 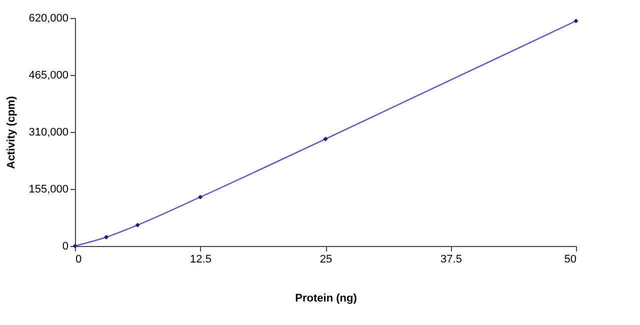 I want to click on y-tick-label: 465,000, so click(x=48, y=76).